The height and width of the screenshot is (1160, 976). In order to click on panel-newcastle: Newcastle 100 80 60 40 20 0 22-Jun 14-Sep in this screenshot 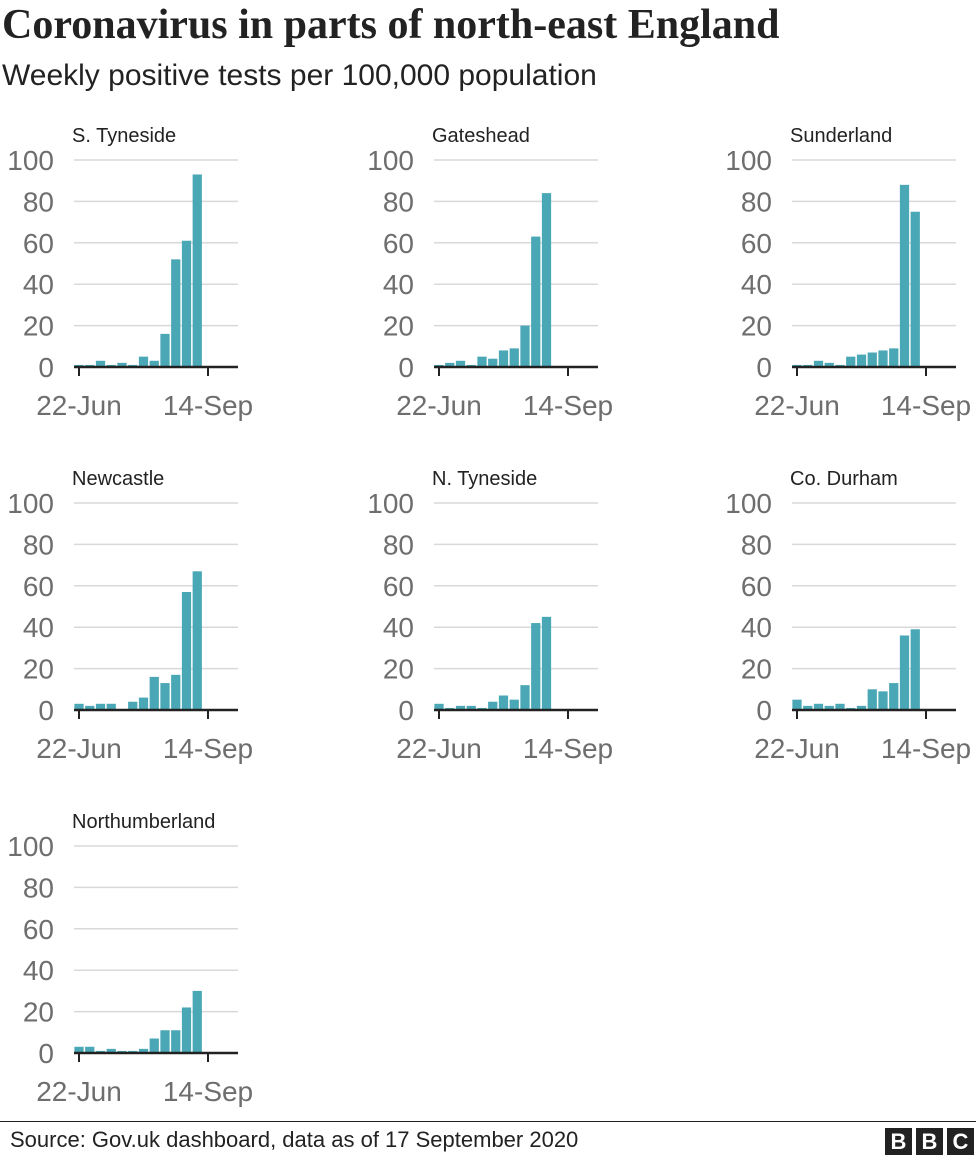, I will do `click(150, 612)`.